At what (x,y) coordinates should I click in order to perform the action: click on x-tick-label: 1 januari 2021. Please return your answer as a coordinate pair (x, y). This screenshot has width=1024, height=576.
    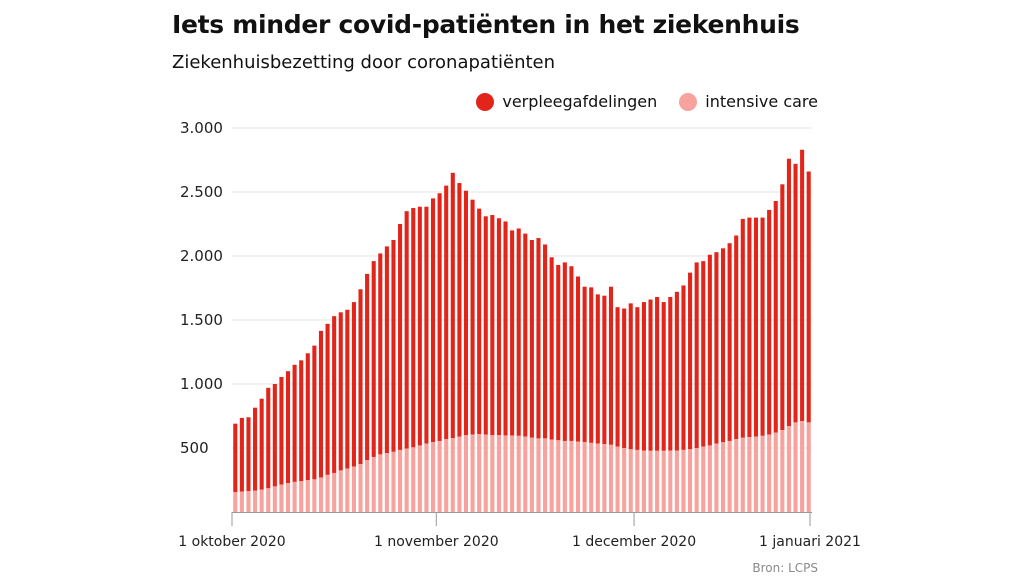
    Looking at the image, I should click on (810, 542).